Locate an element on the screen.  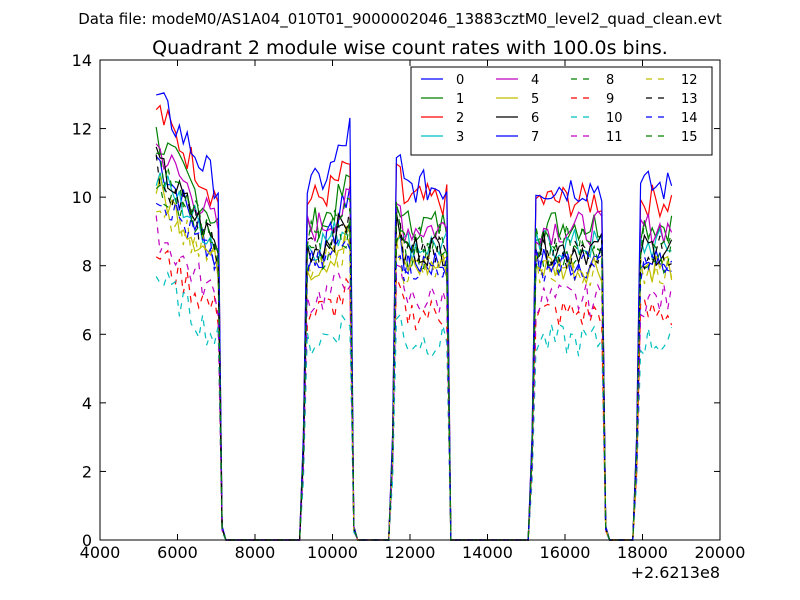
legend-label-9: 9 is located at coordinates (610, 99).